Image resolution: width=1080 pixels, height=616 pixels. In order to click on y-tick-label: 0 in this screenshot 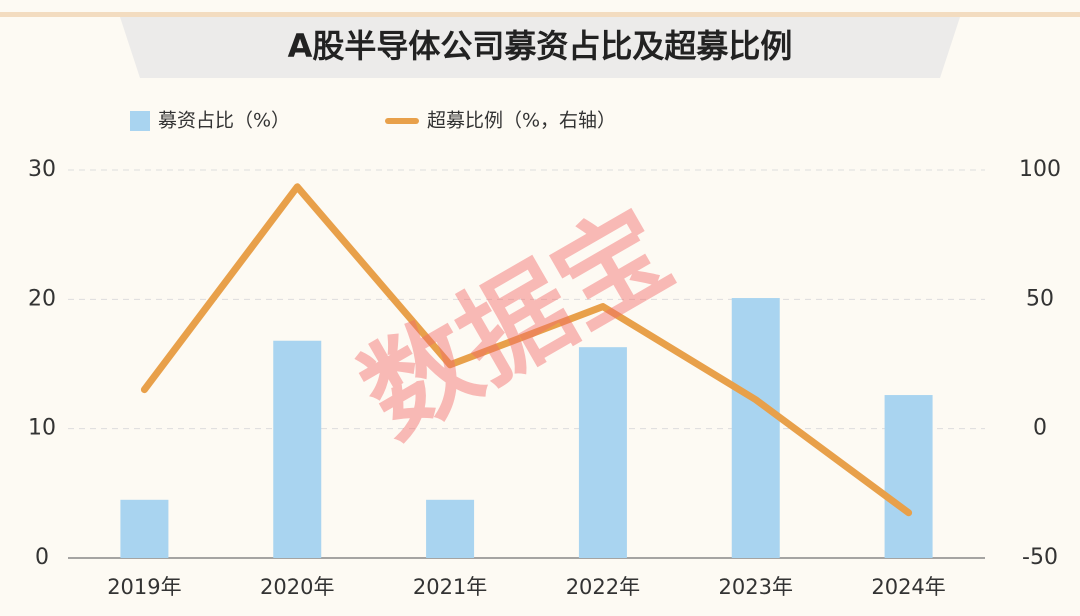, I will do `click(42, 557)`.